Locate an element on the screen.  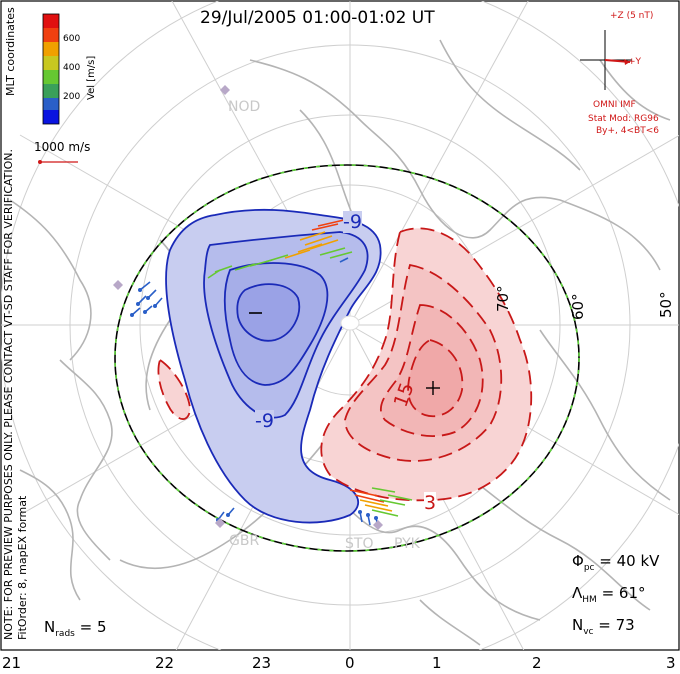
contour-label-pos-3: 3 is located at coordinates (430, 503).